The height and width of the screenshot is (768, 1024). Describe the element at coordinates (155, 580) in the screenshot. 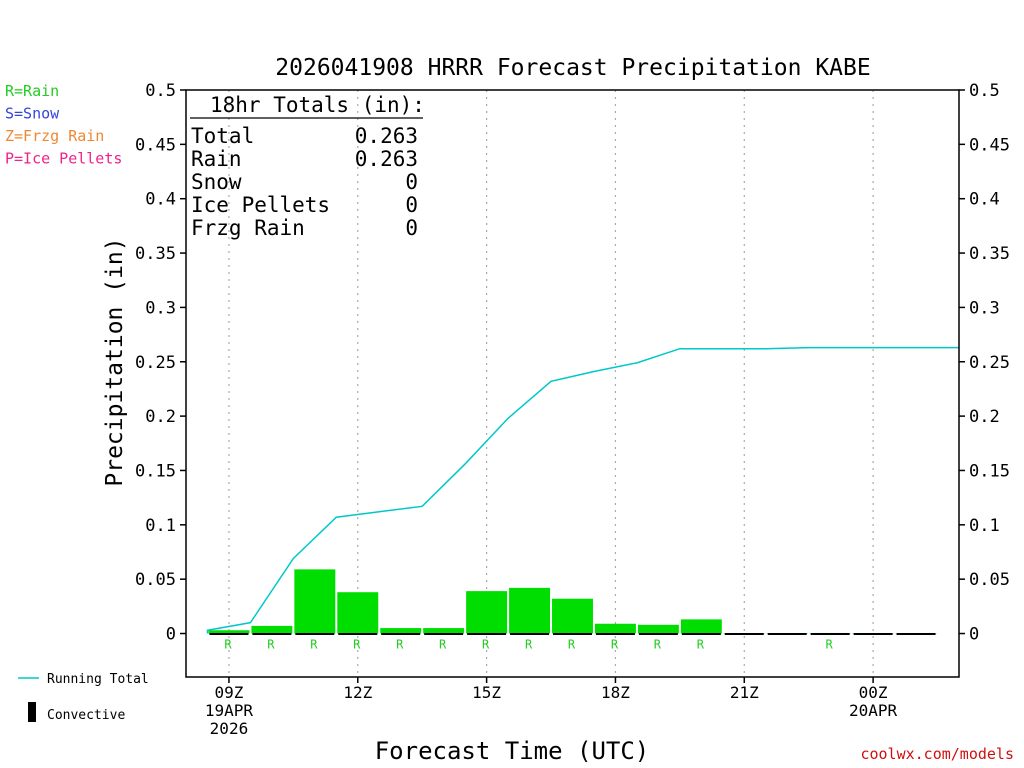

I see `y-tick-label-left: 0.05` at that location.